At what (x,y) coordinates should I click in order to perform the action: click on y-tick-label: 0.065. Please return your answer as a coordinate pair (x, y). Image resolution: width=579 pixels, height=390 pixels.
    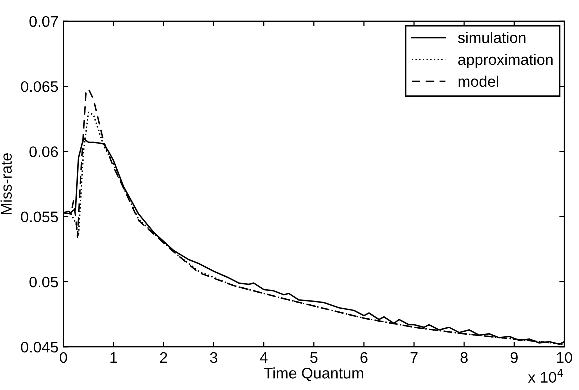
    Looking at the image, I should click on (39, 86).